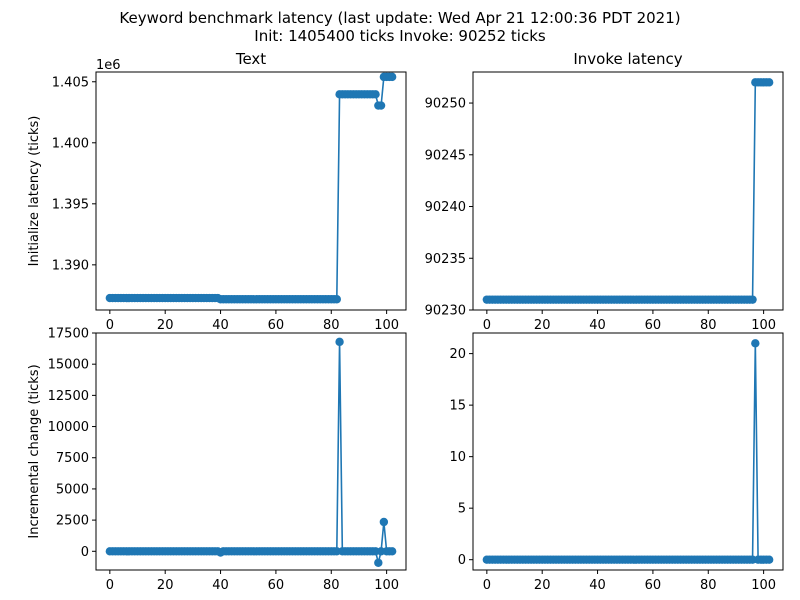 The image size is (800, 600). What do you see at coordinates (70, 82) in the screenshot?
I see `y-tick-label: 1.405` at bounding box center [70, 82].